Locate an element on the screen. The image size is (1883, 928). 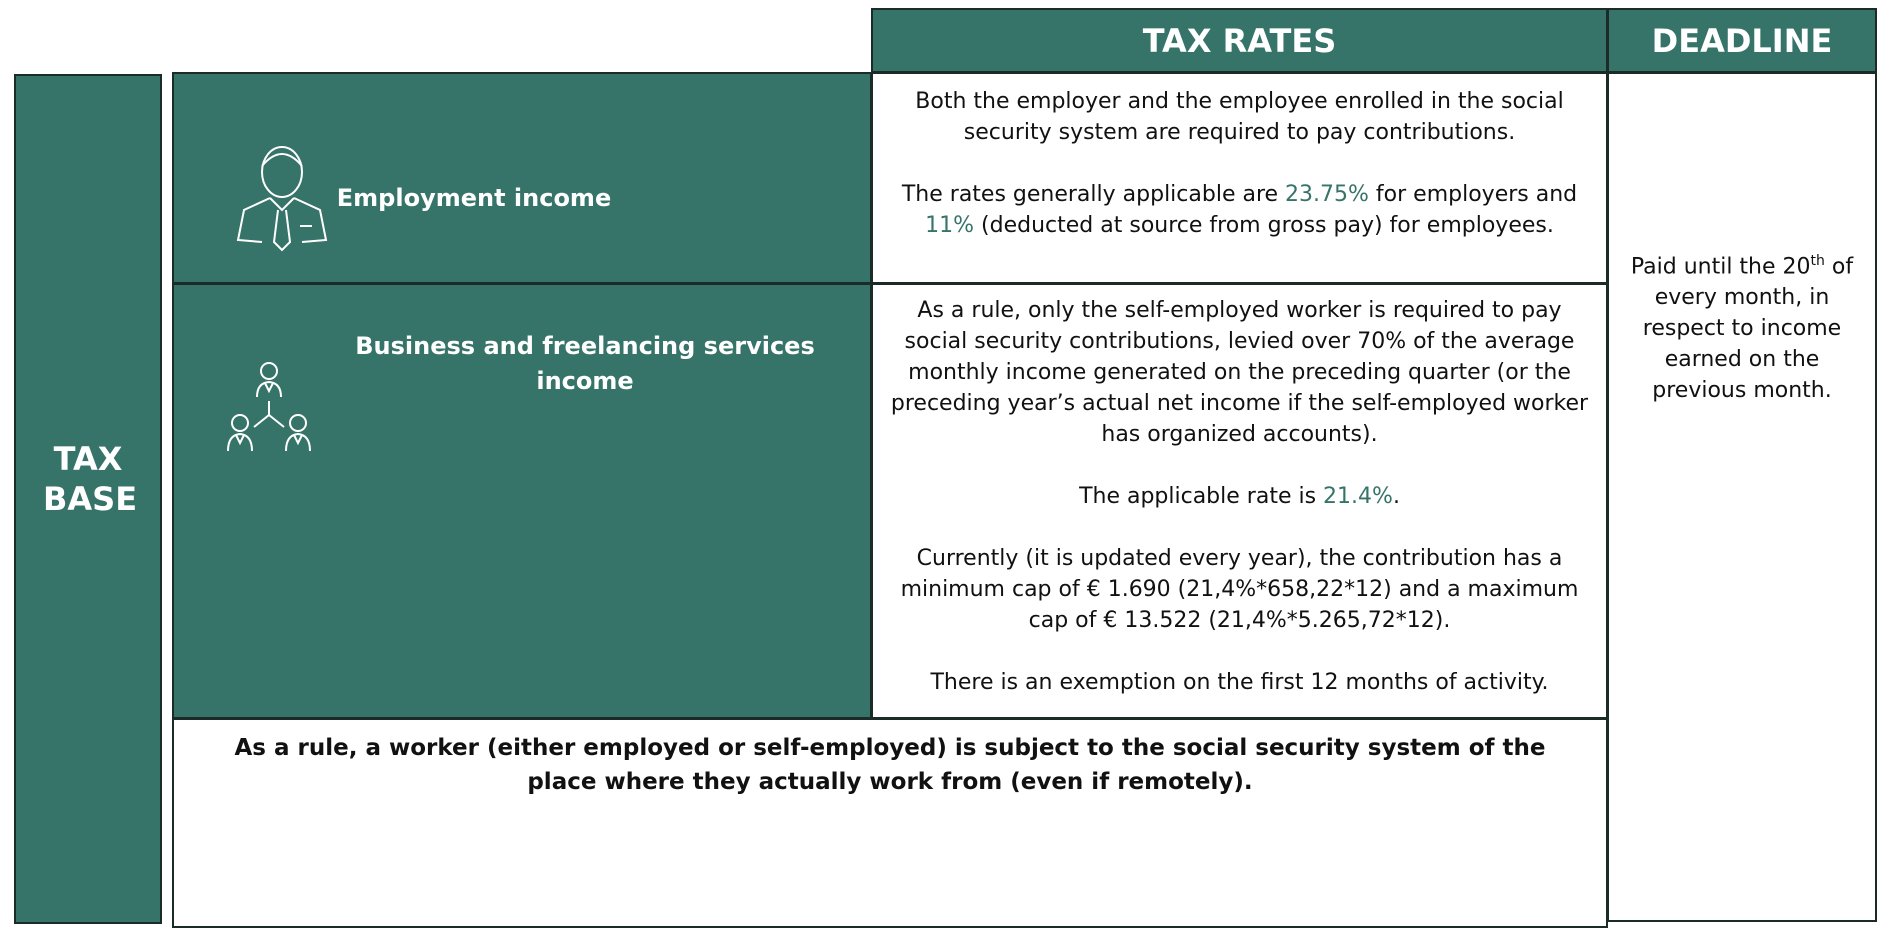
deadline-header: DEADLINE is located at coordinates (1742, 40).